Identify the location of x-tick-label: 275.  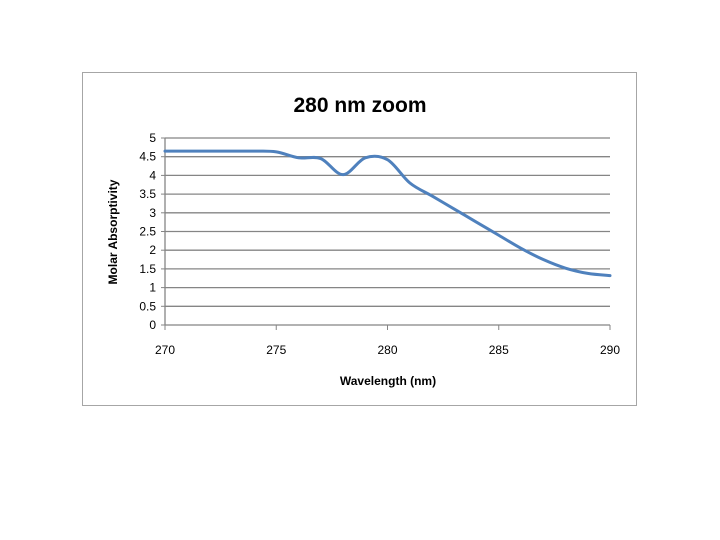
(276, 350).